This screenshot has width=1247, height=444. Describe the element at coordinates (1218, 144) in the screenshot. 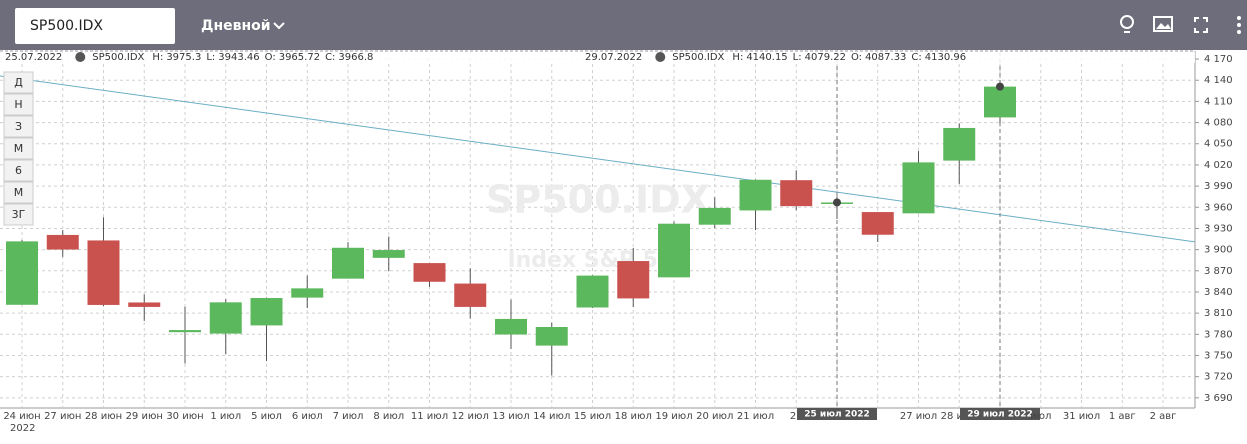

I see `y-tick-label: 4 050` at that location.